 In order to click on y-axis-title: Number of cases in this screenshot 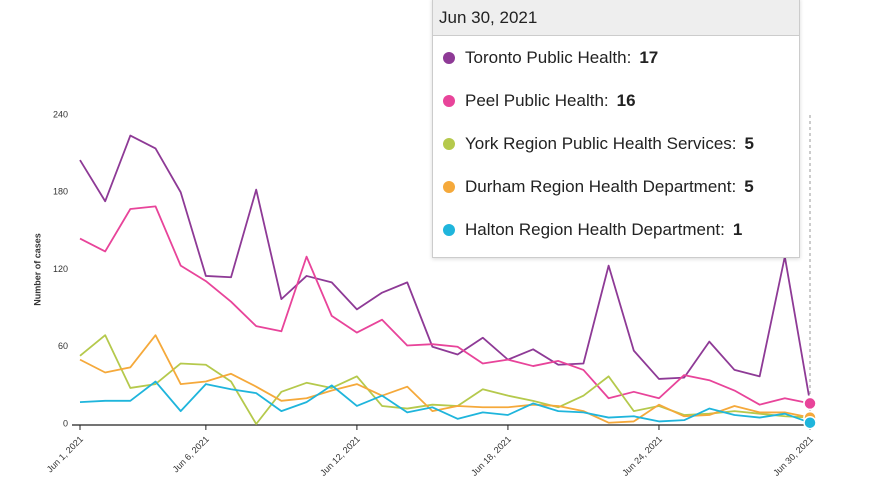, I will do `click(37, 269)`.